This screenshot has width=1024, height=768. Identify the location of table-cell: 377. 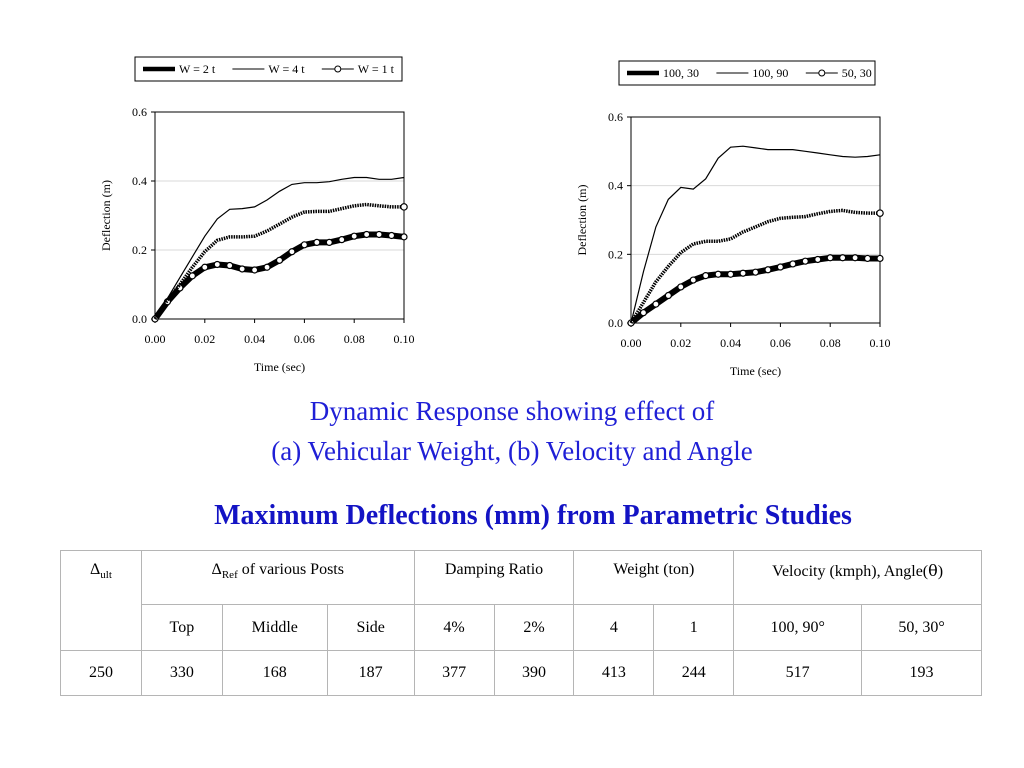
(454, 673).